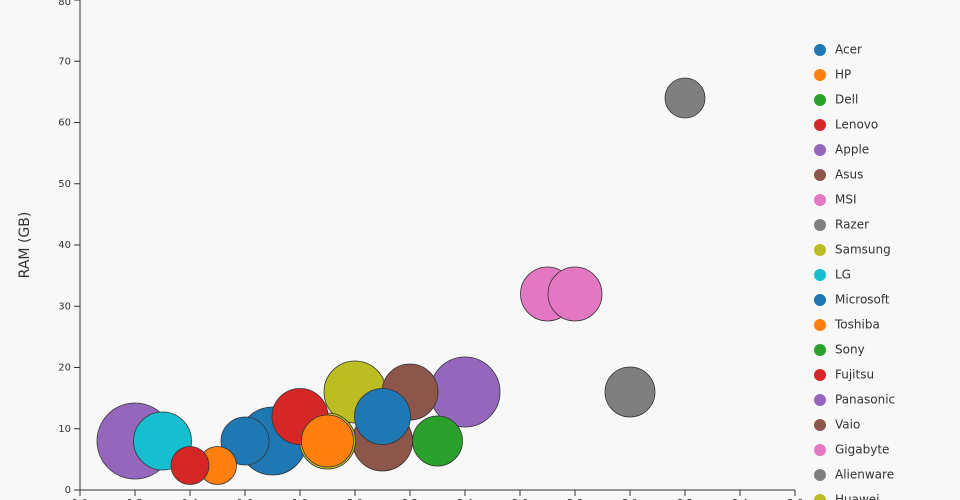 Image resolution: width=960 pixels, height=500 pixels. Describe the element at coordinates (846, 100) in the screenshot. I see `legend-label: Dell` at that location.